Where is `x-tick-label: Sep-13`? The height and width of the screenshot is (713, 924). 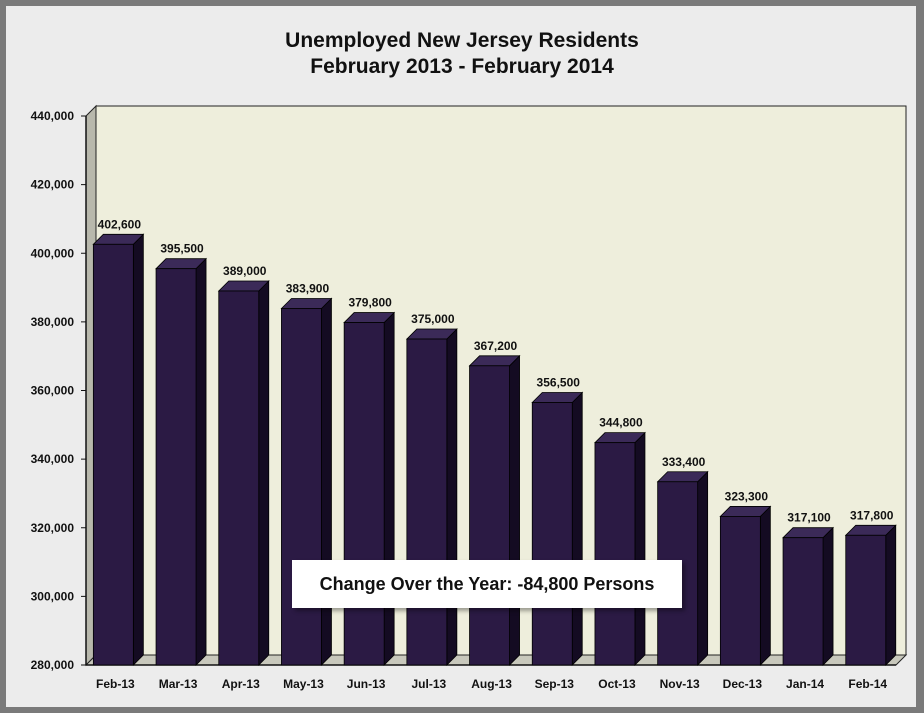 x-tick-label: Sep-13 is located at coordinates (555, 684).